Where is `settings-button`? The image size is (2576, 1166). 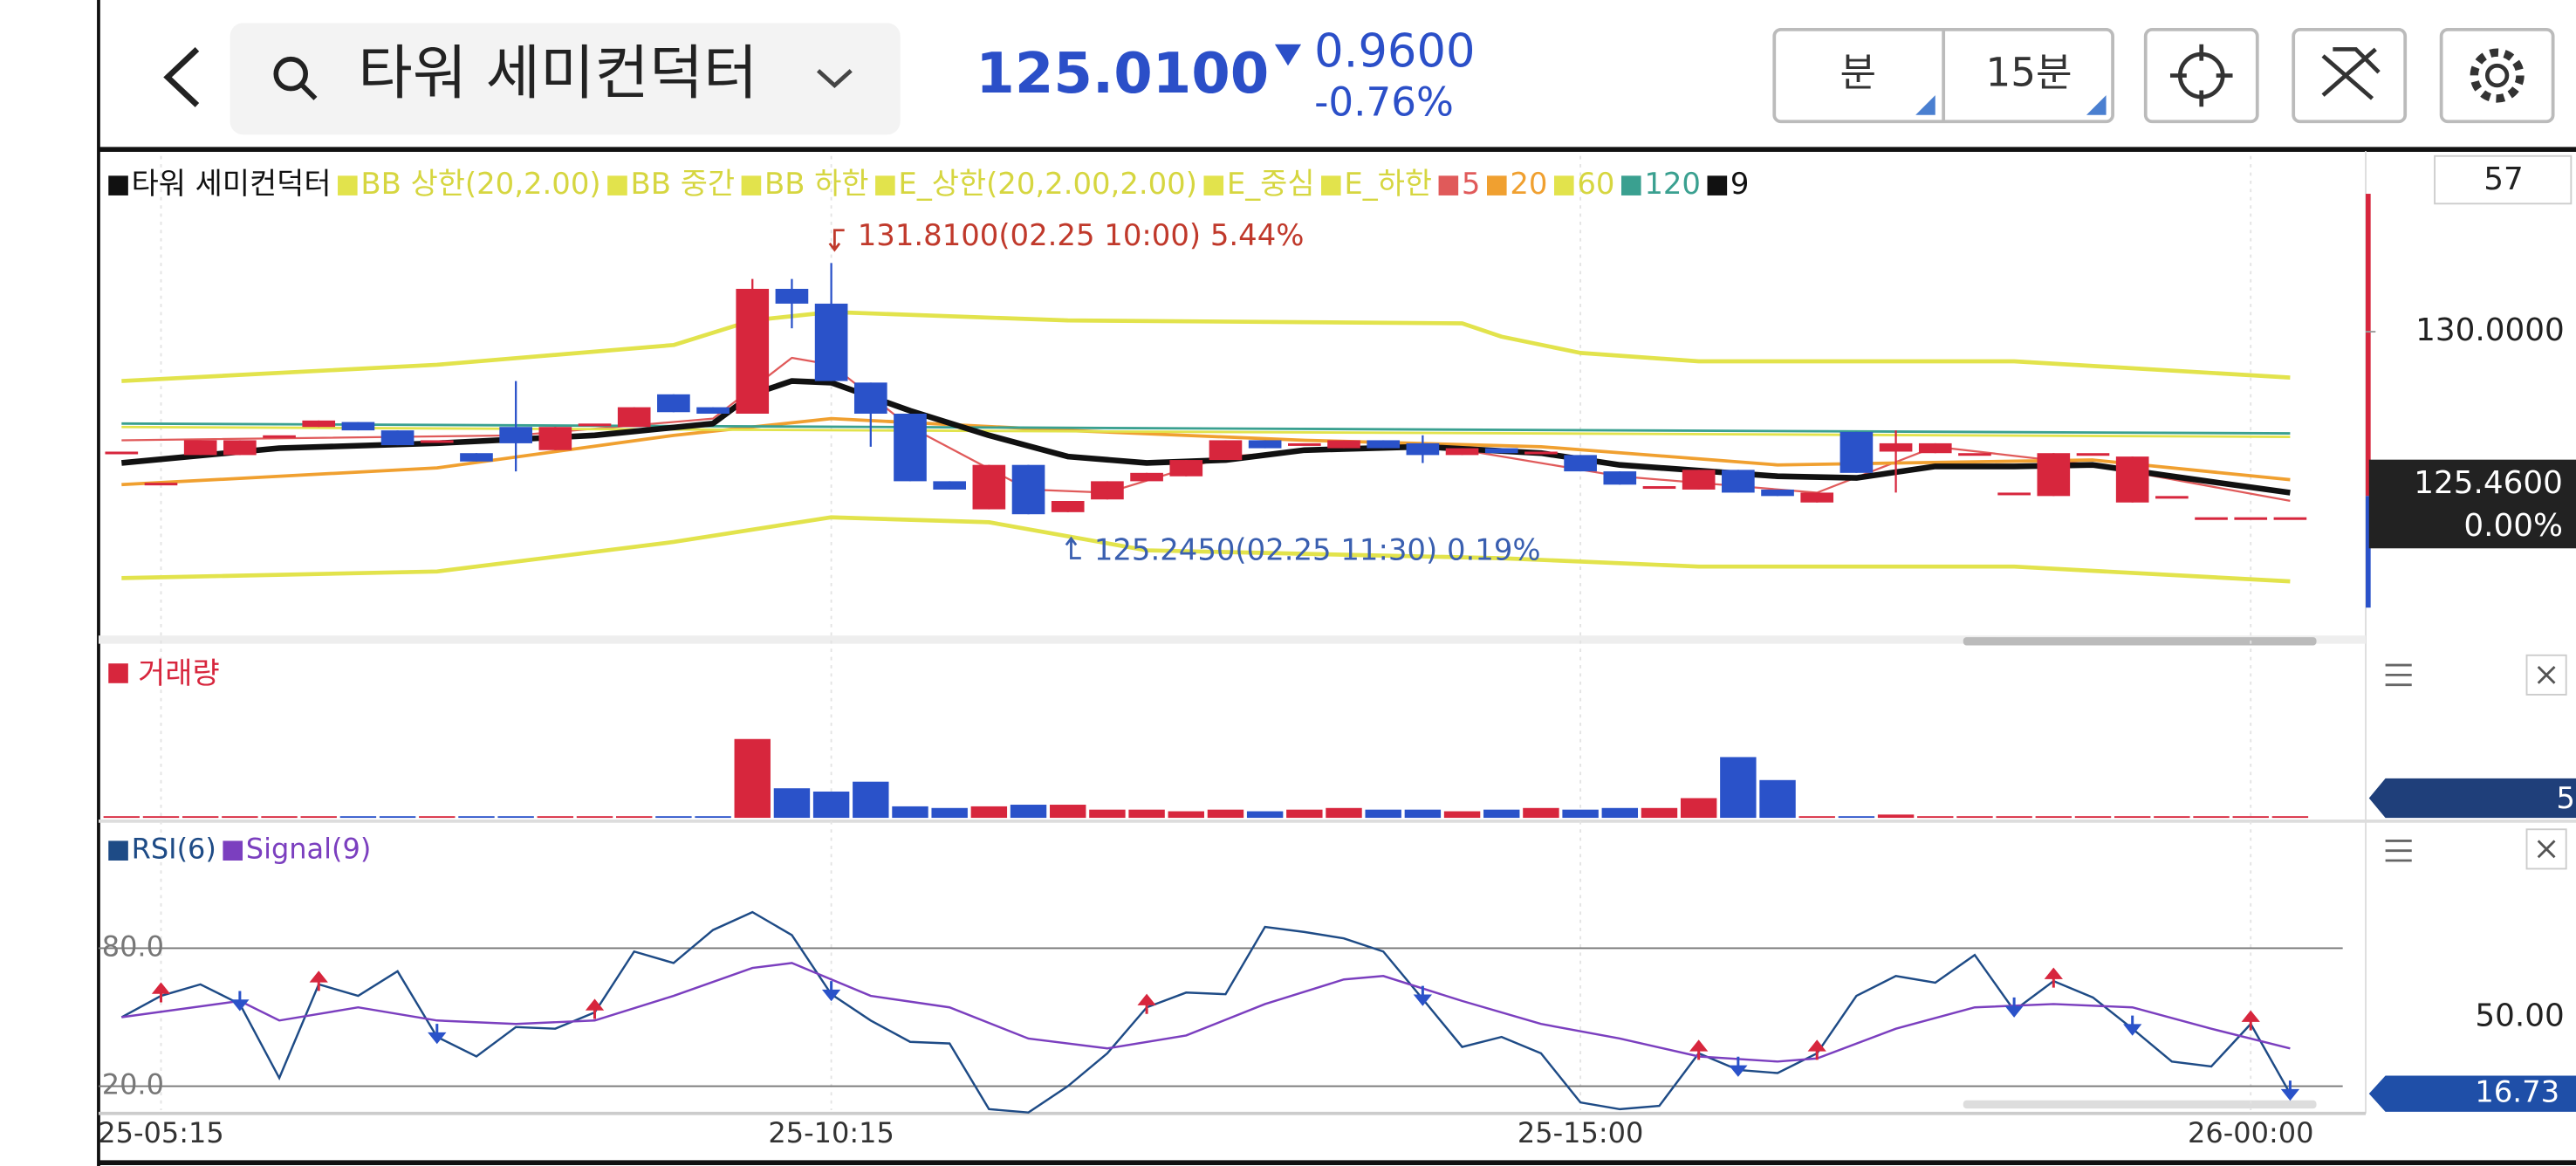 settings-button is located at coordinates (2497, 75).